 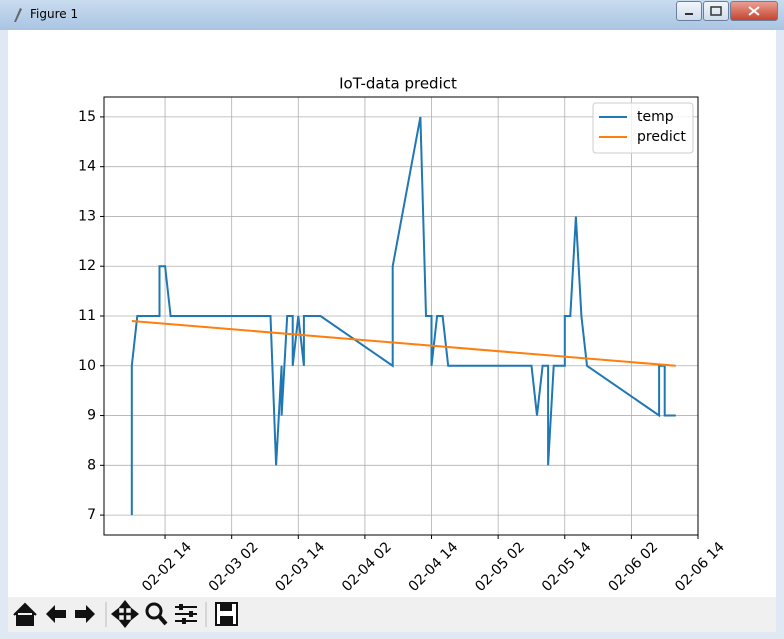 What do you see at coordinates (87, 117) in the screenshot?
I see `y-tick-label: 15` at bounding box center [87, 117].